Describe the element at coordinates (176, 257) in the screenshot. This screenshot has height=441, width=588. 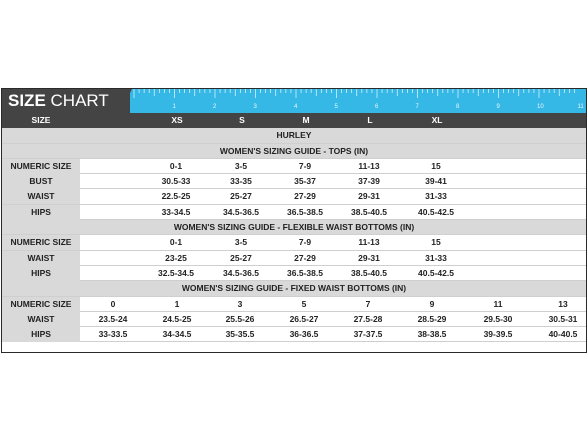
I see `table-cell: 23-25` at that location.